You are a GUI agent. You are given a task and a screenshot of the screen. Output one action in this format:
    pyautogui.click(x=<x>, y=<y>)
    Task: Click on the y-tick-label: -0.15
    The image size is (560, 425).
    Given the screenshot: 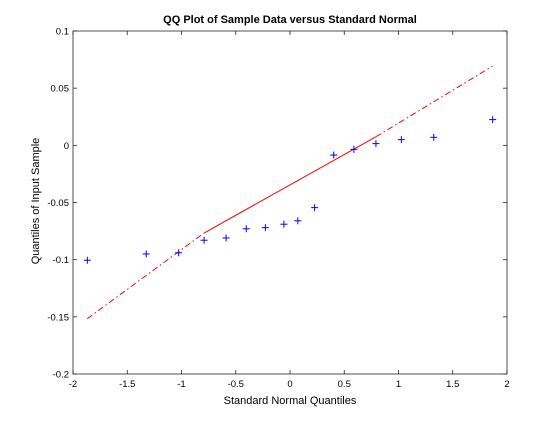 What is the action you would take?
    pyautogui.click(x=58, y=317)
    